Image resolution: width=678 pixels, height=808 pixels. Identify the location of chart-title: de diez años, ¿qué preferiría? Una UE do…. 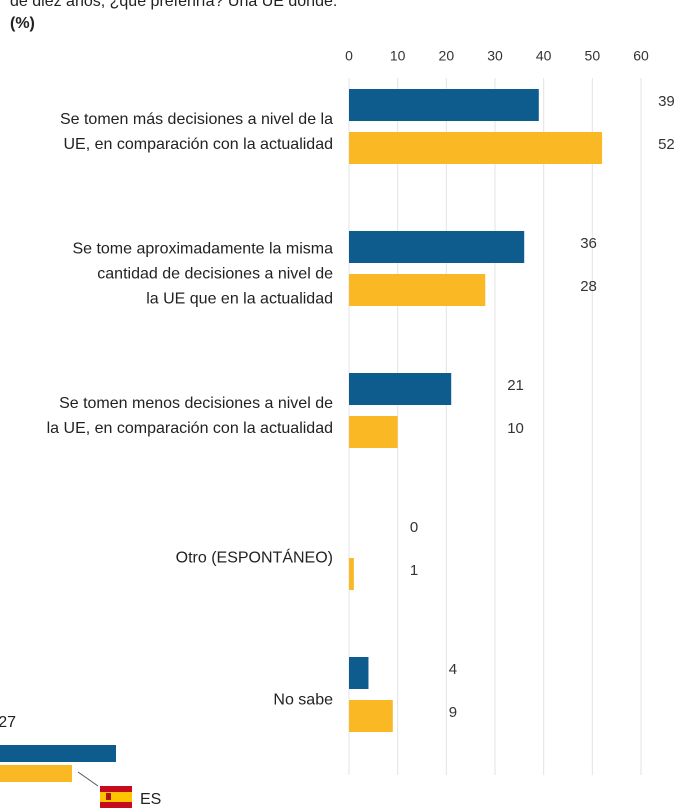
(173, 5).